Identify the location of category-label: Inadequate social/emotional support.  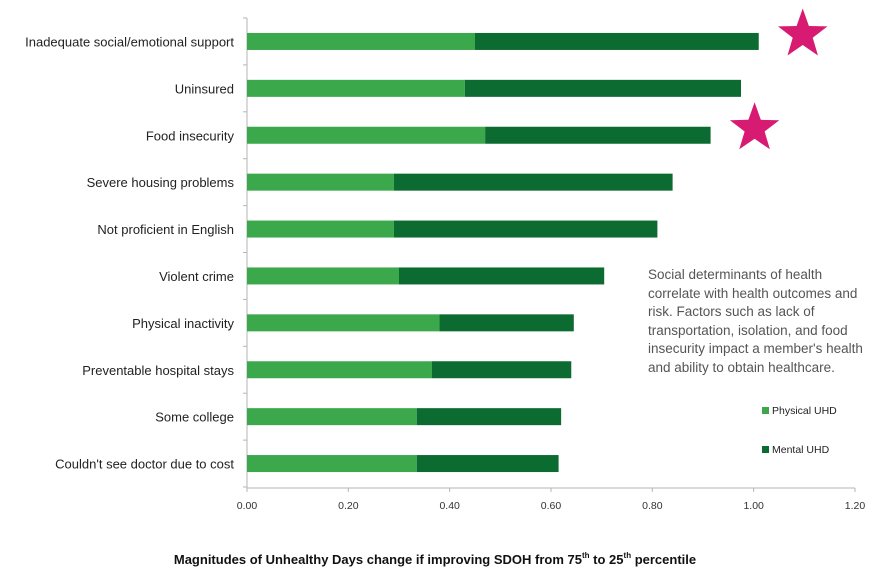
(129, 41).